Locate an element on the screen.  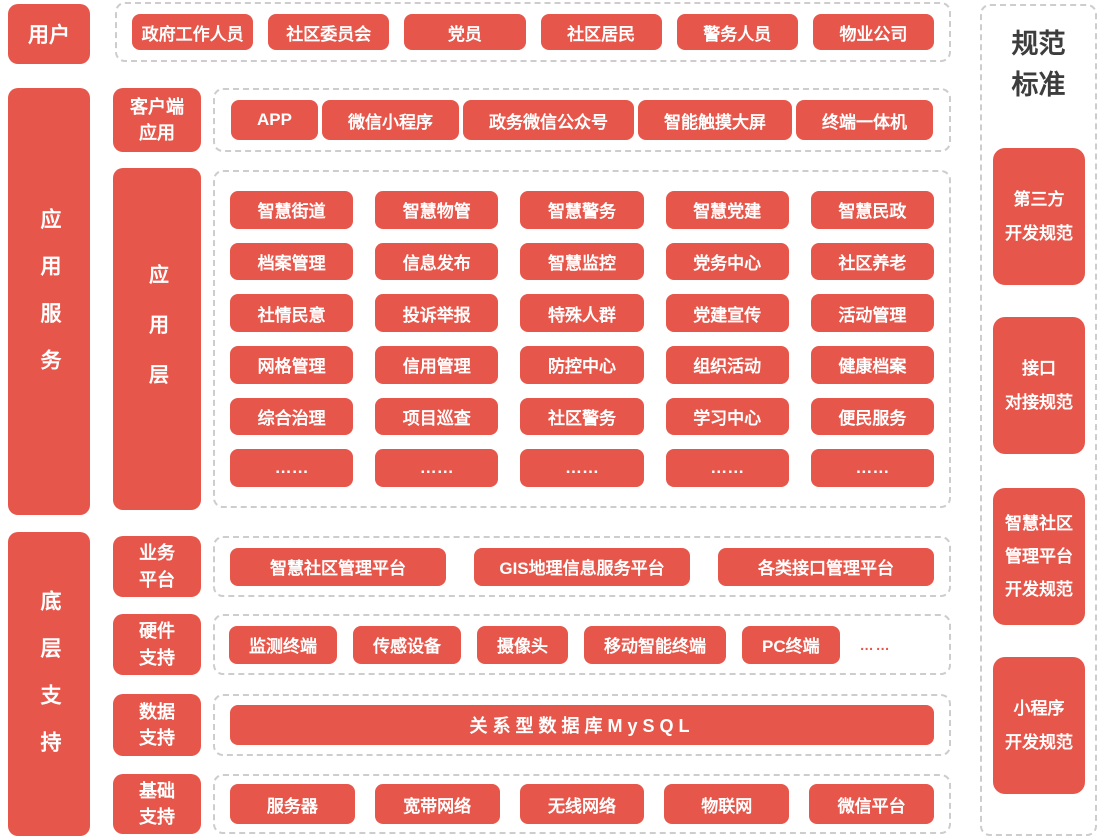
app-module-box: 智慧党建 is located at coordinates (727, 210).